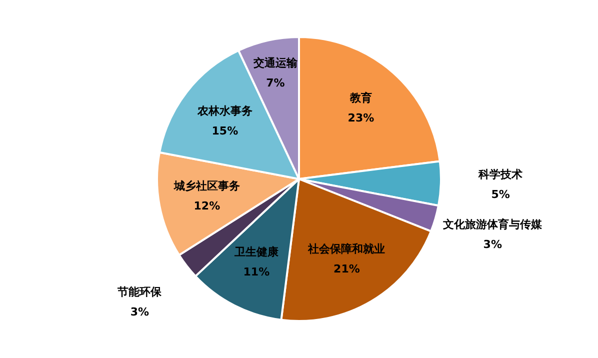  I want to click on slice-label: 教育, so click(360, 98).